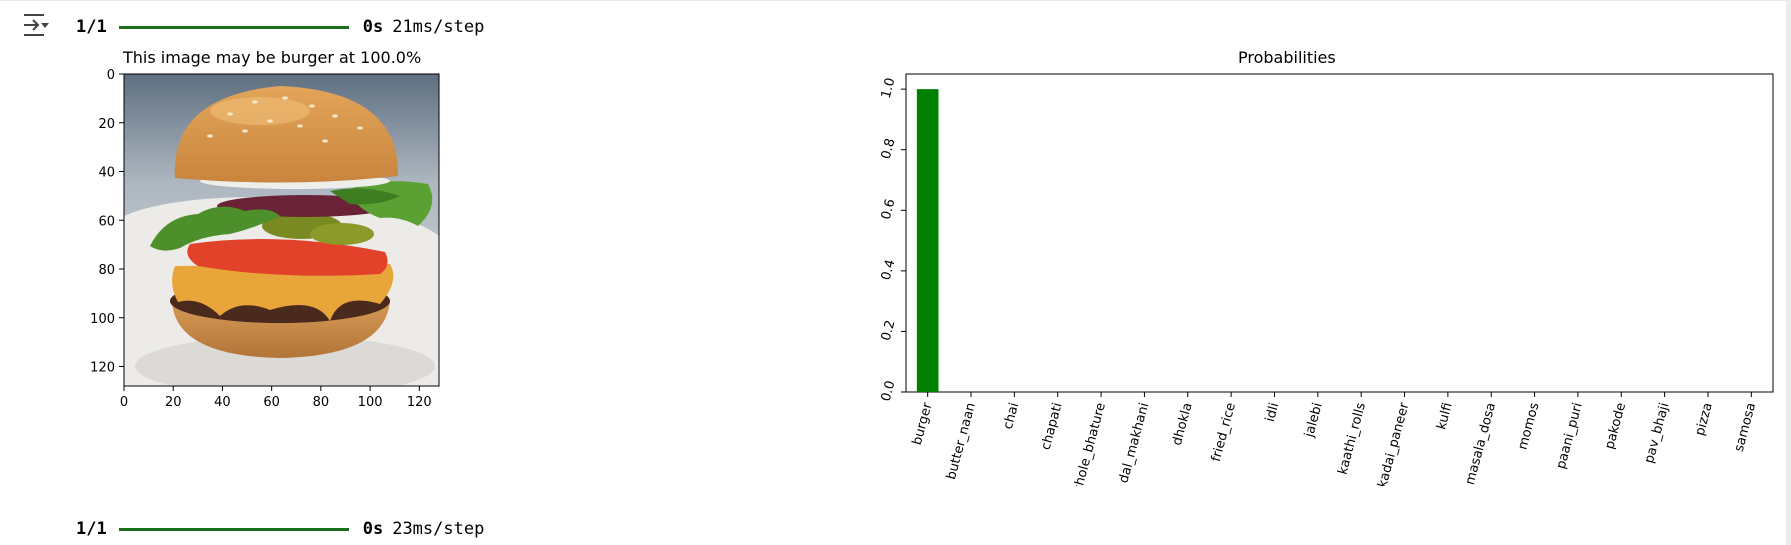 Image resolution: width=1791 pixels, height=545 pixels. What do you see at coordinates (1287, 57) in the screenshot?
I see `chart-title: Probabilities` at bounding box center [1287, 57].